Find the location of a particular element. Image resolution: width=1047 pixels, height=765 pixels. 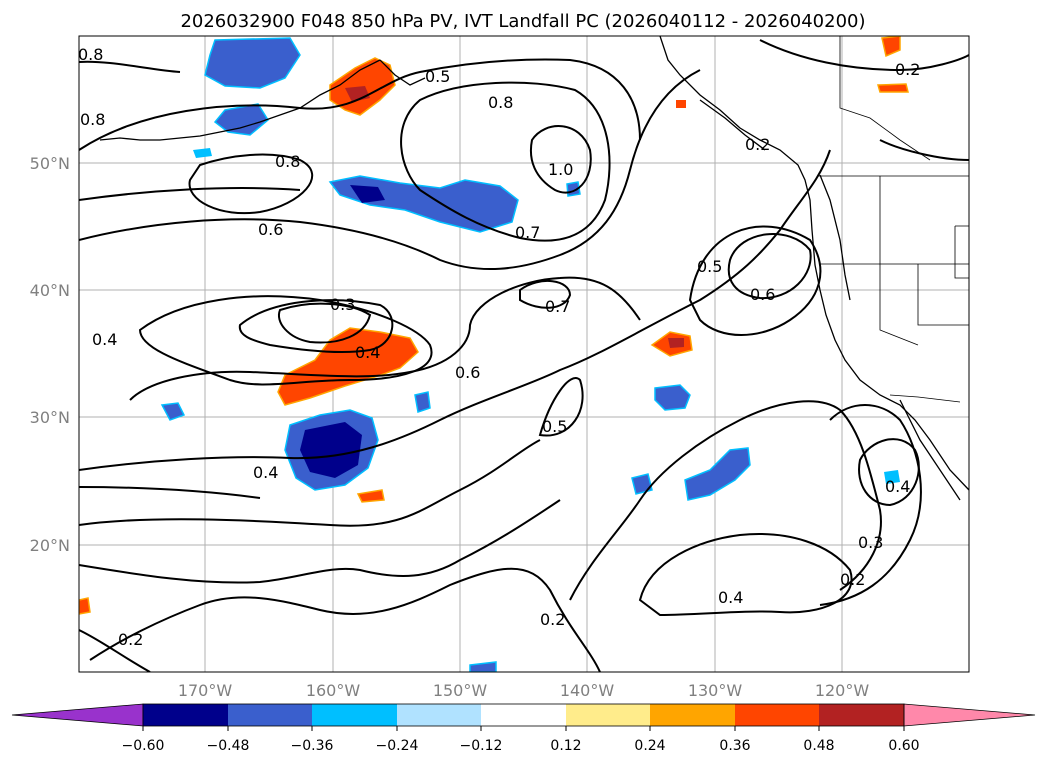

lon-label: 170°W is located at coordinates (205, 690).